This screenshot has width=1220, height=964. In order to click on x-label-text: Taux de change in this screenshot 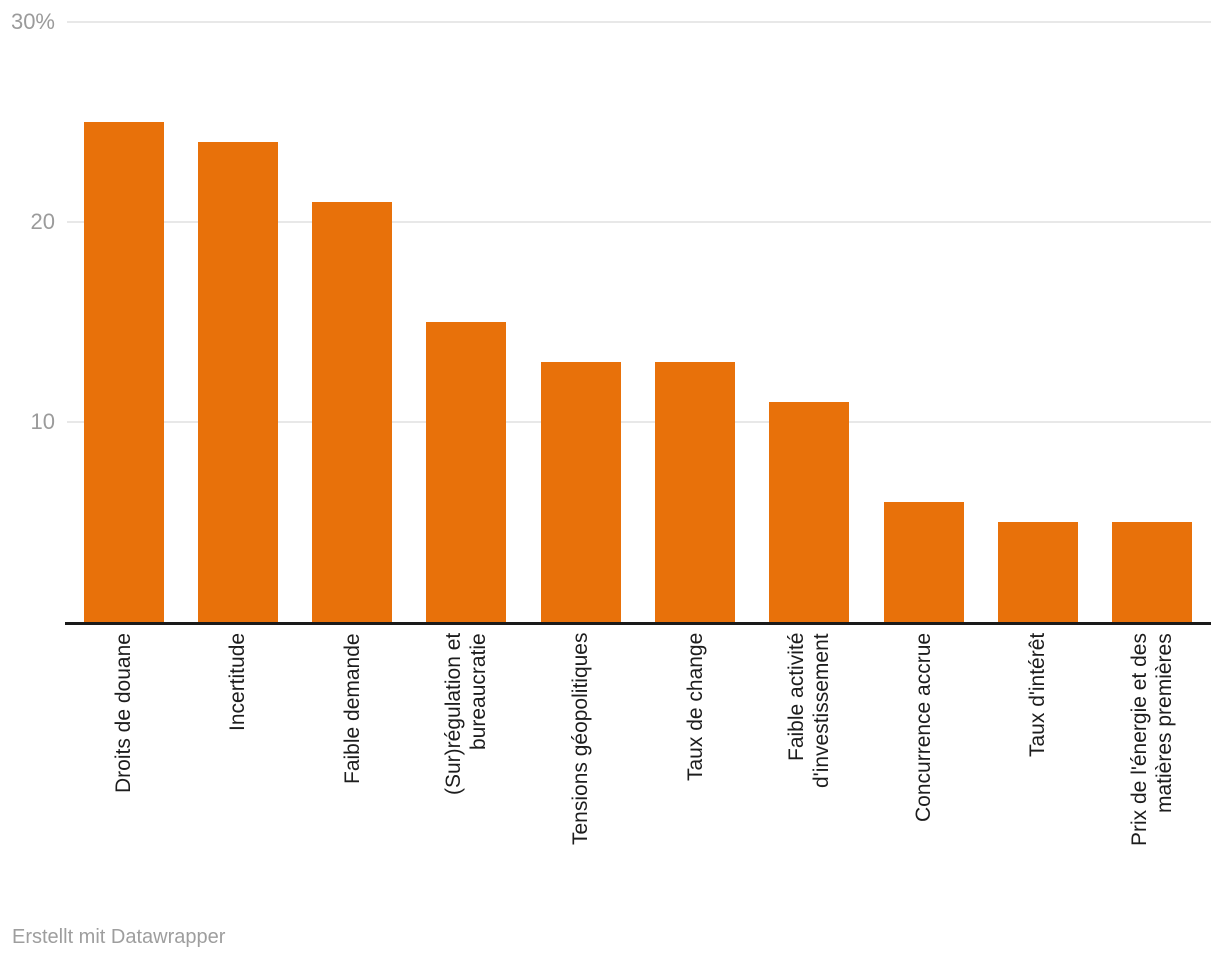, I will do `click(695, 707)`.